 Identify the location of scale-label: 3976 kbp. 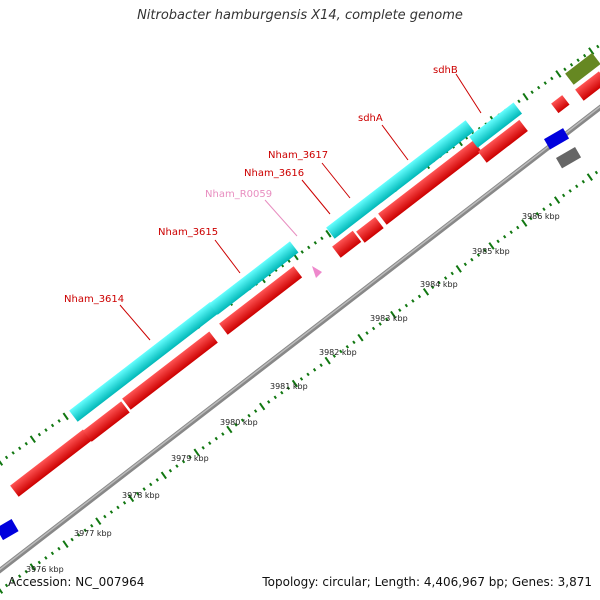
(45, 569).